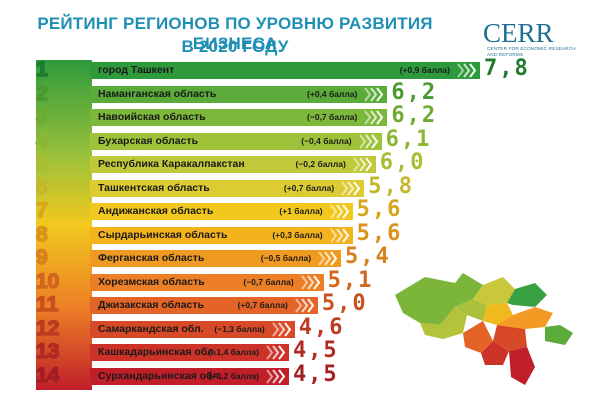 Image resolution: width=600 pixels, height=400 pixels. Describe the element at coordinates (154, 187) in the screenshot. I see `region-label: Ташкентская область` at that location.